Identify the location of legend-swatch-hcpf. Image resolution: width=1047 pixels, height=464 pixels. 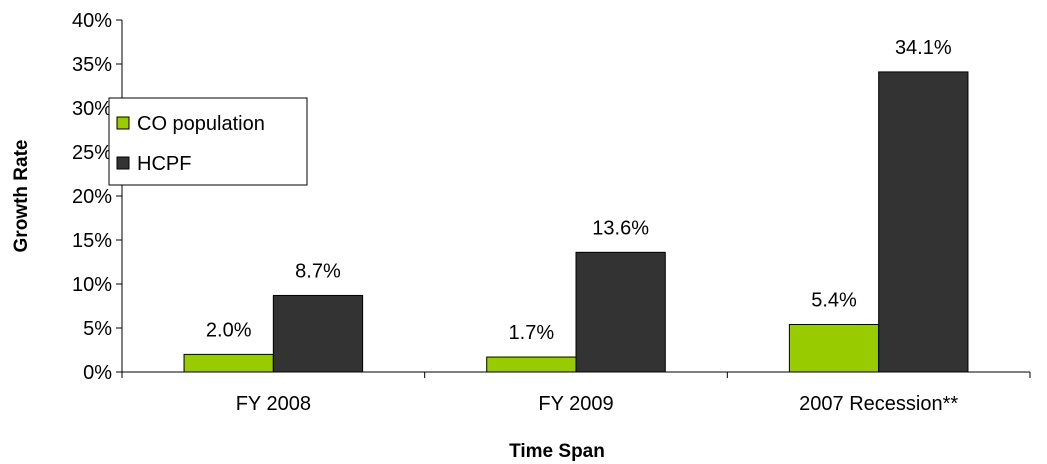
(123, 163).